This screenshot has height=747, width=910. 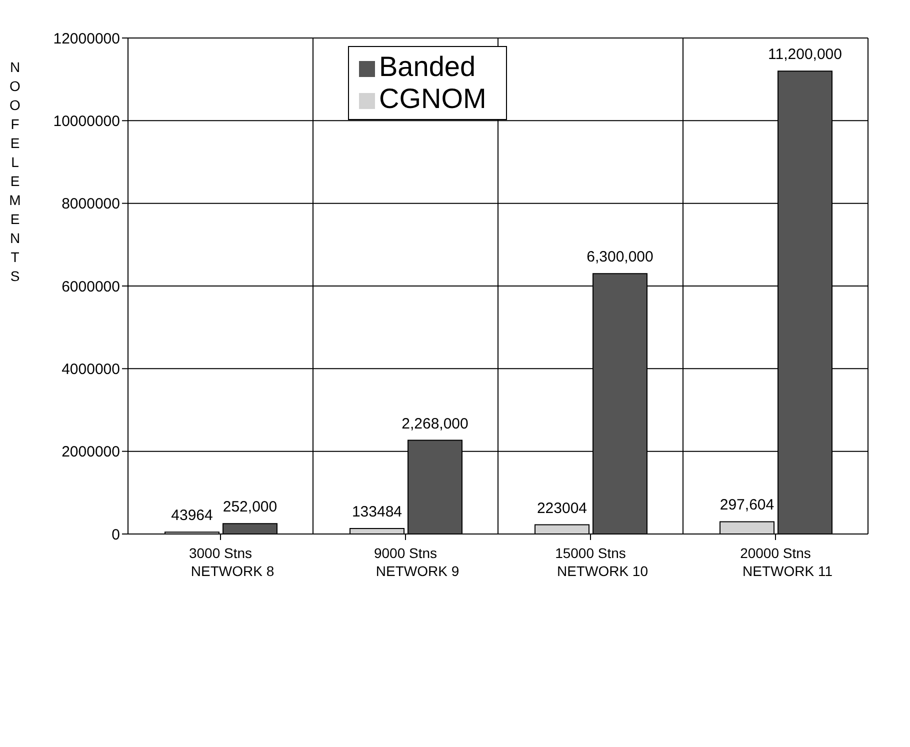 What do you see at coordinates (620, 257) in the screenshot?
I see `data-label: 6,300,000` at bounding box center [620, 257].